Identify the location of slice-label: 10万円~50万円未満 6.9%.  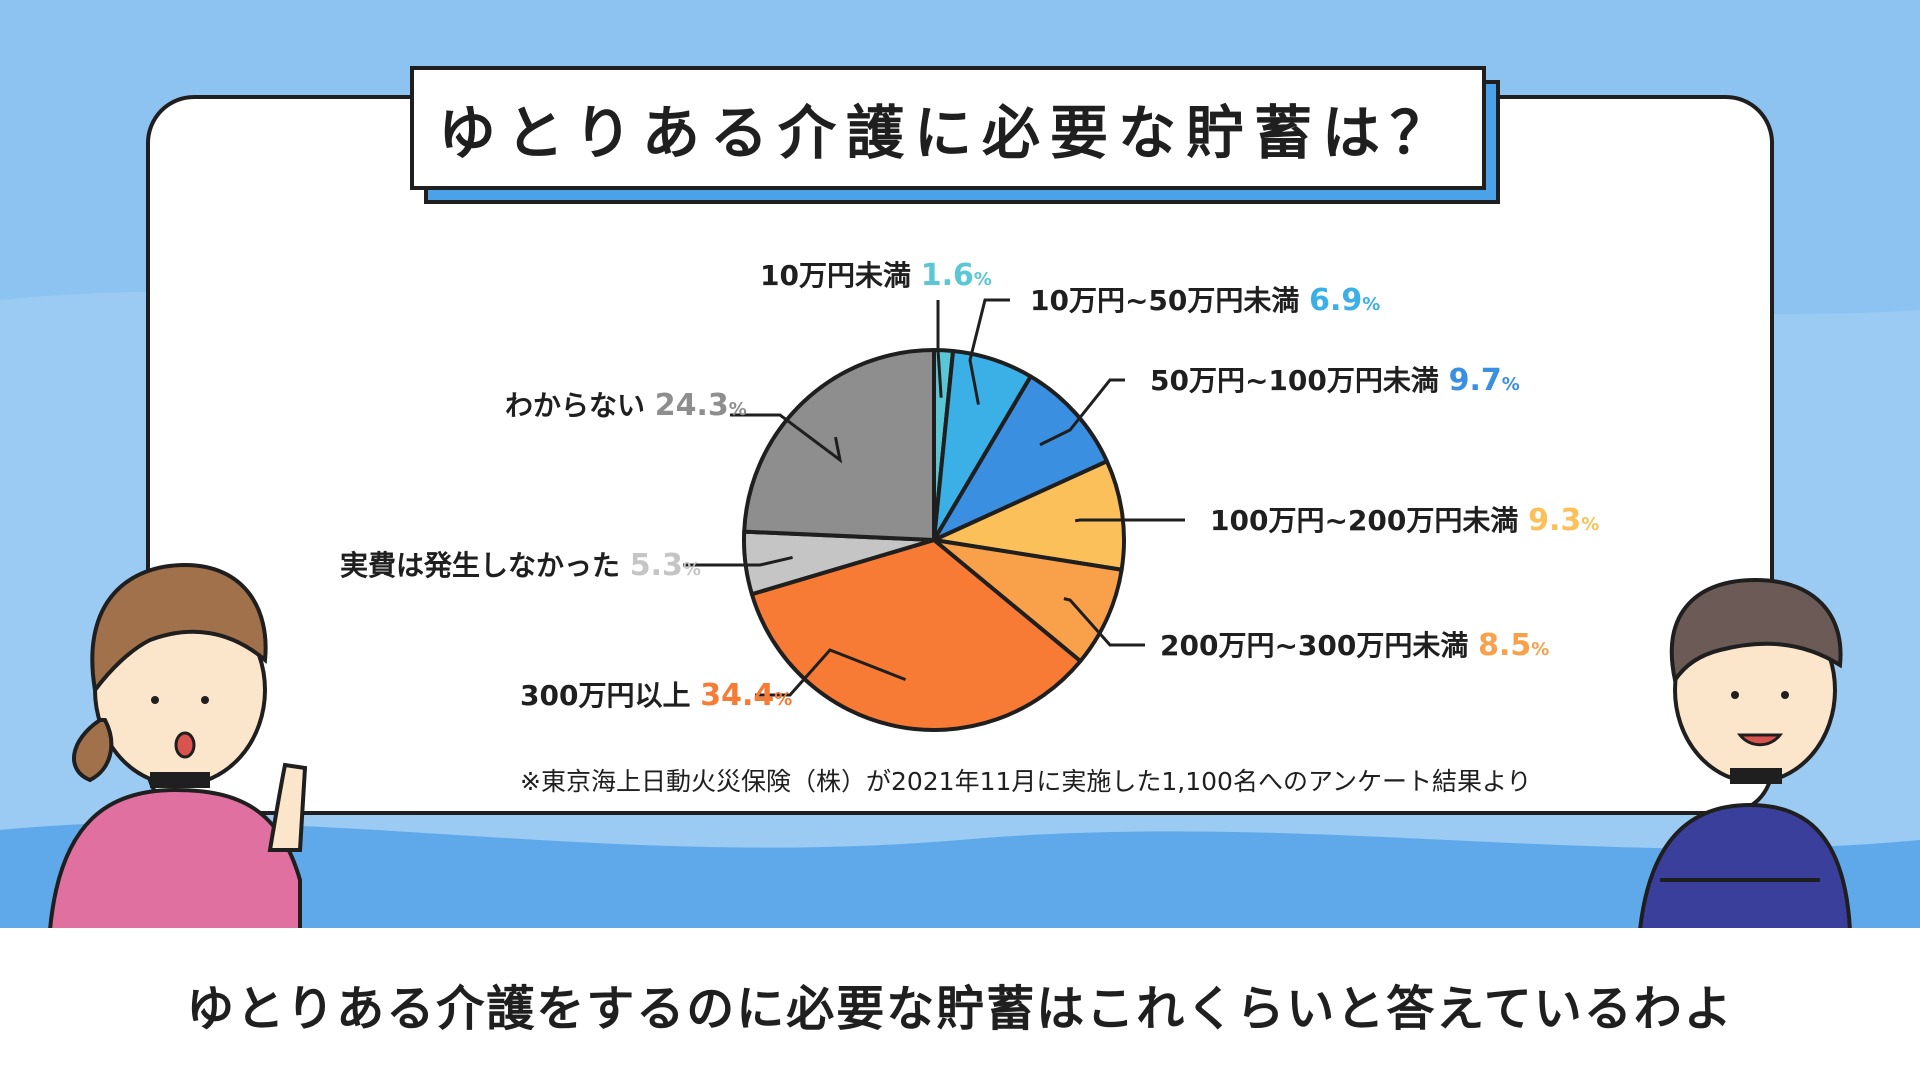
(1205, 300).